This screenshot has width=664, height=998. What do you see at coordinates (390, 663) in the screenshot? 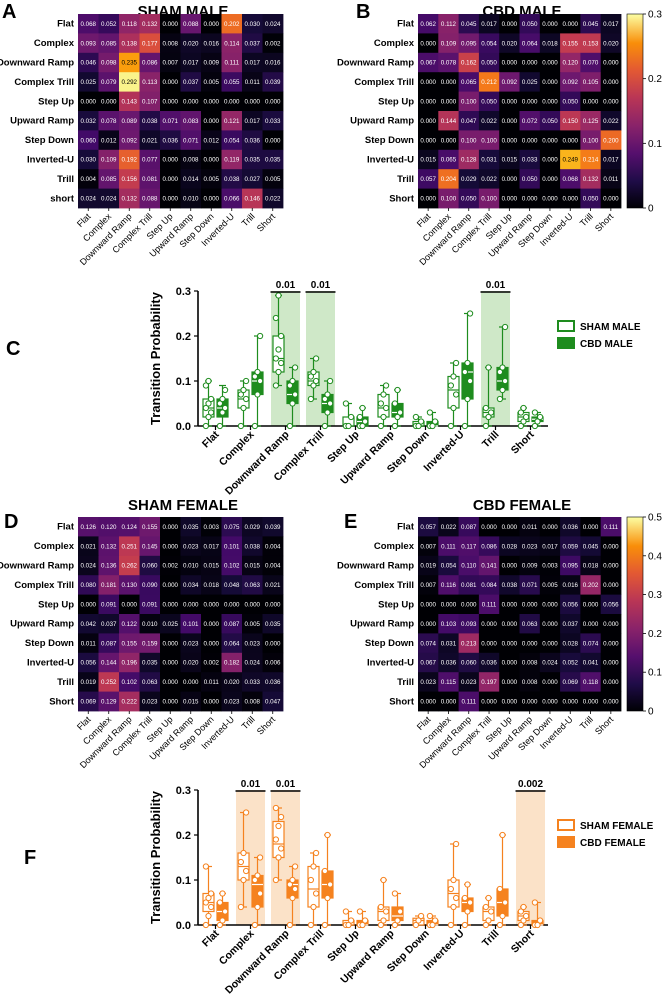
I see `row-label-inverted-u: Inverted-U` at bounding box center [390, 663].